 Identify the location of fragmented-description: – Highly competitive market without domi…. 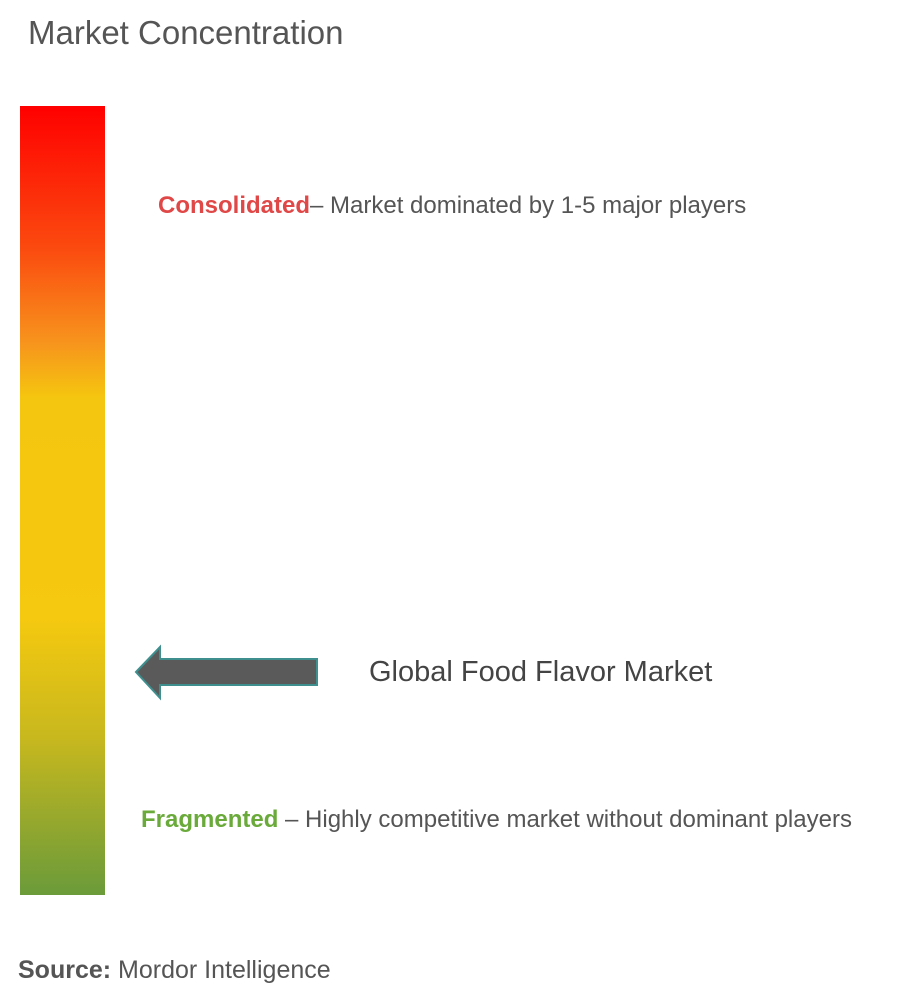
(565, 819).